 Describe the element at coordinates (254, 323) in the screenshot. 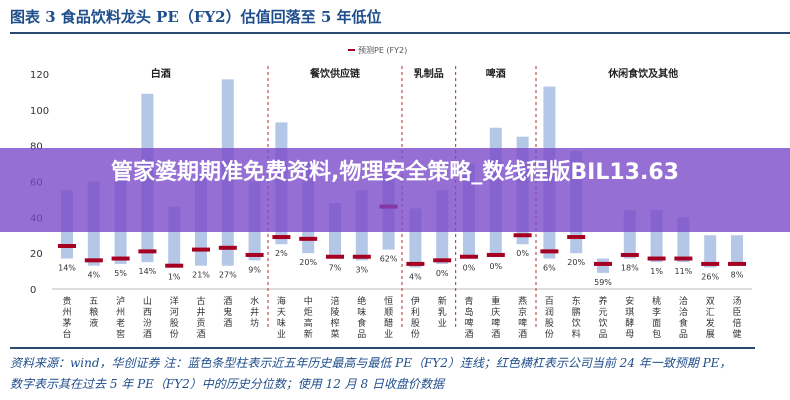

I see `x-tick-label: 坊` at that location.